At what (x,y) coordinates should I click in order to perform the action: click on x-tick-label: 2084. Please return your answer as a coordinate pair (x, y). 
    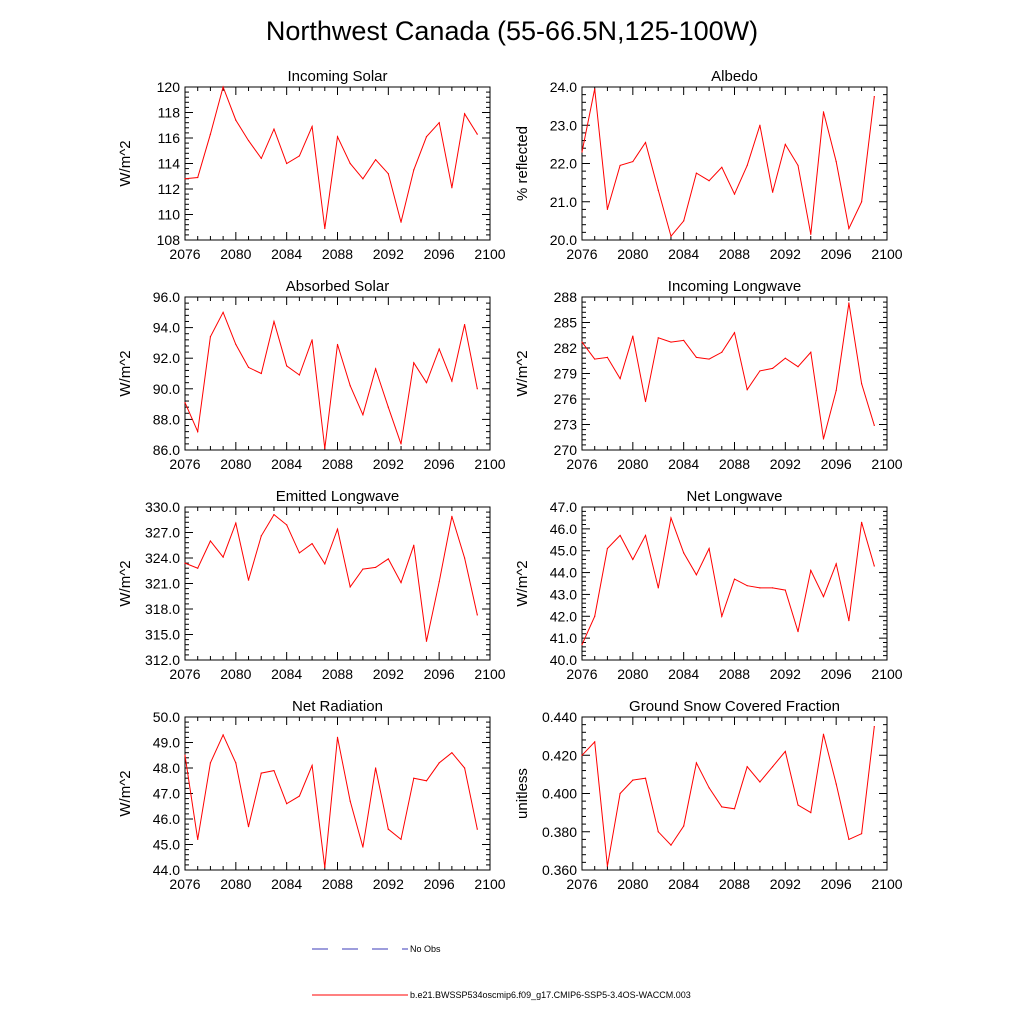
    Looking at the image, I should click on (286, 254).